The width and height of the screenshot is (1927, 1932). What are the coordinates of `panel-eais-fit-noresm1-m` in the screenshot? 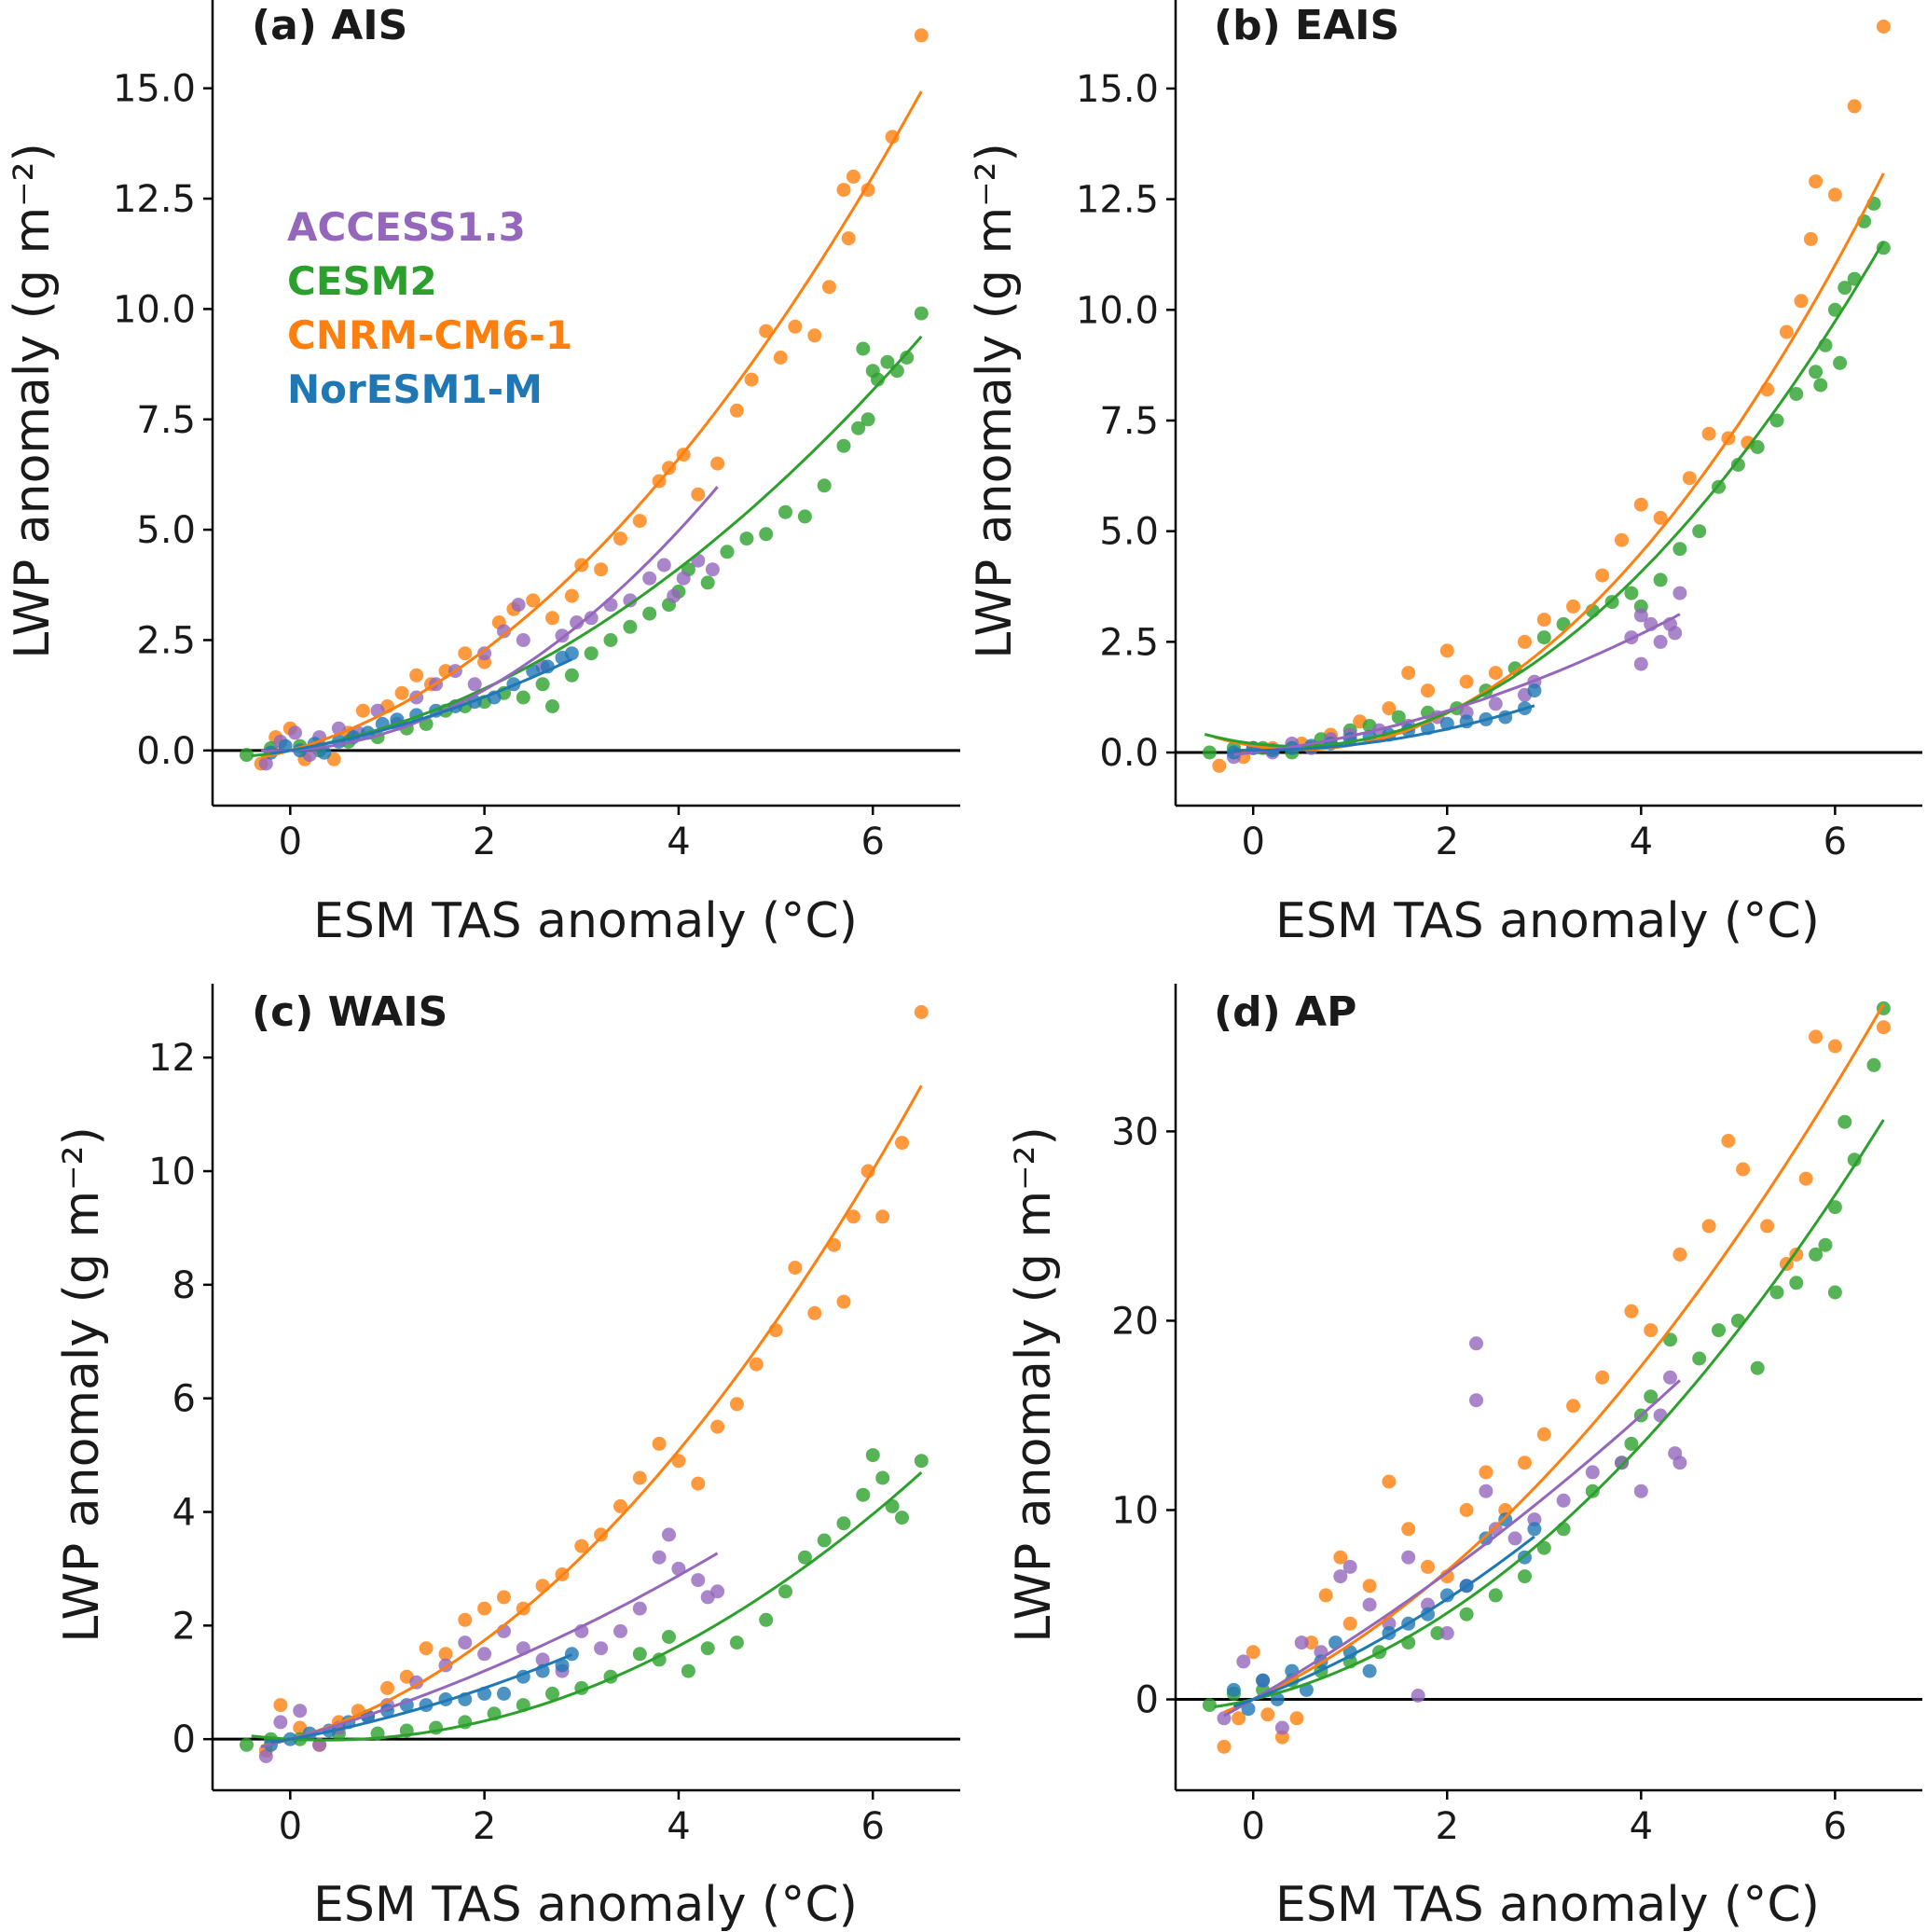 It's located at (1384, 728).